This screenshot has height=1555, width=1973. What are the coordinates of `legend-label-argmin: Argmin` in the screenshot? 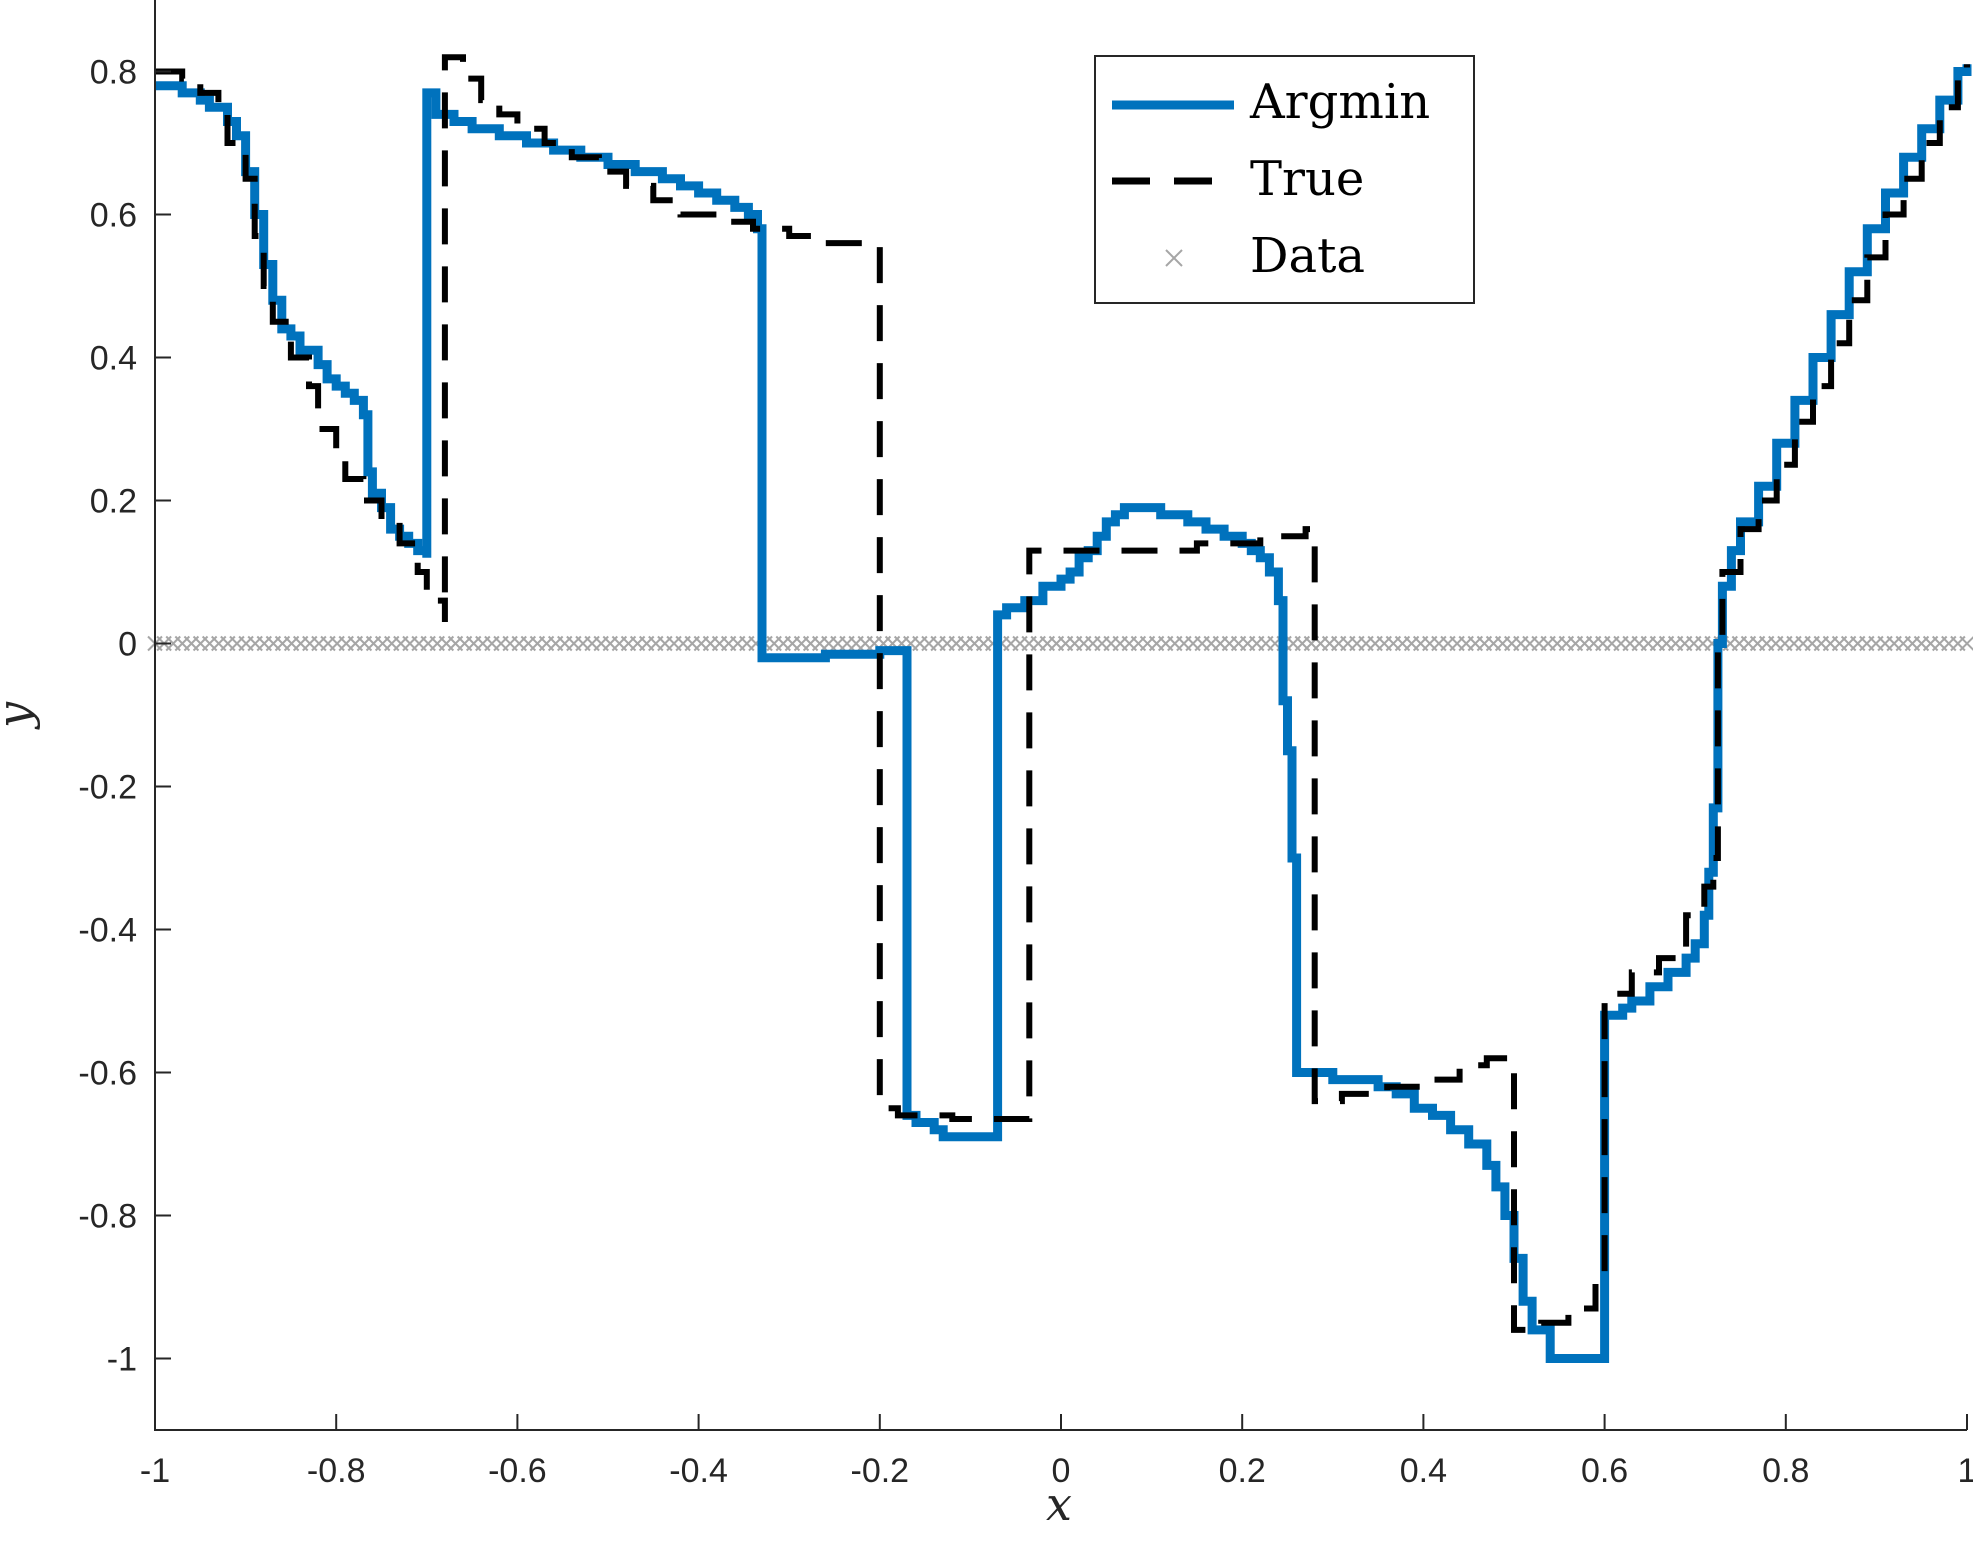 It's located at (1339, 102).